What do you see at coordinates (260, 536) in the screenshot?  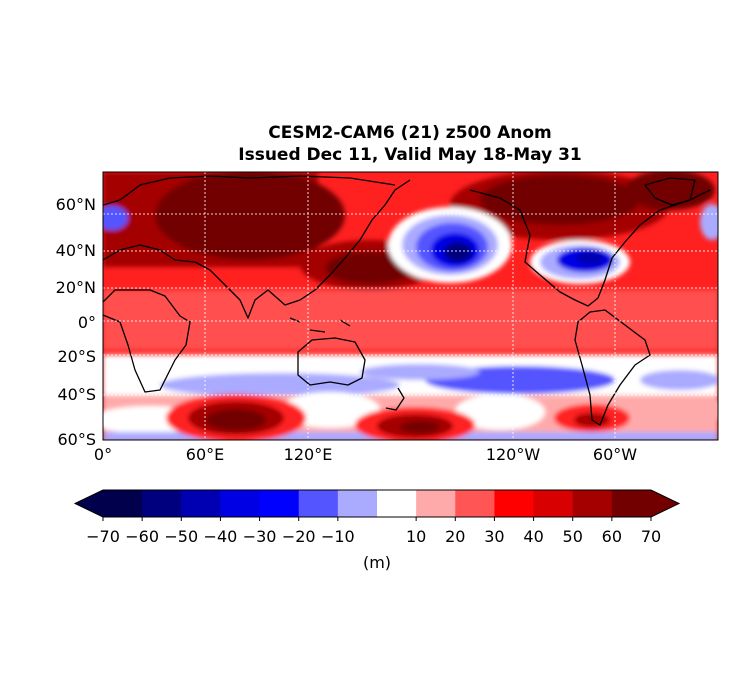 I see `colorbar-tick-label: −30` at bounding box center [260, 536].